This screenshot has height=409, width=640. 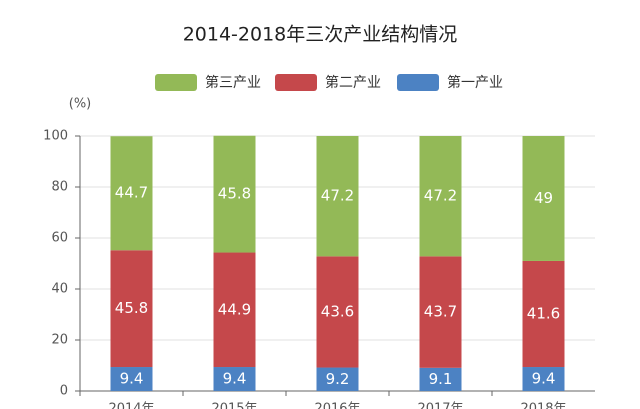 I want to click on x-tick-label: 2016年, so click(x=337, y=405).